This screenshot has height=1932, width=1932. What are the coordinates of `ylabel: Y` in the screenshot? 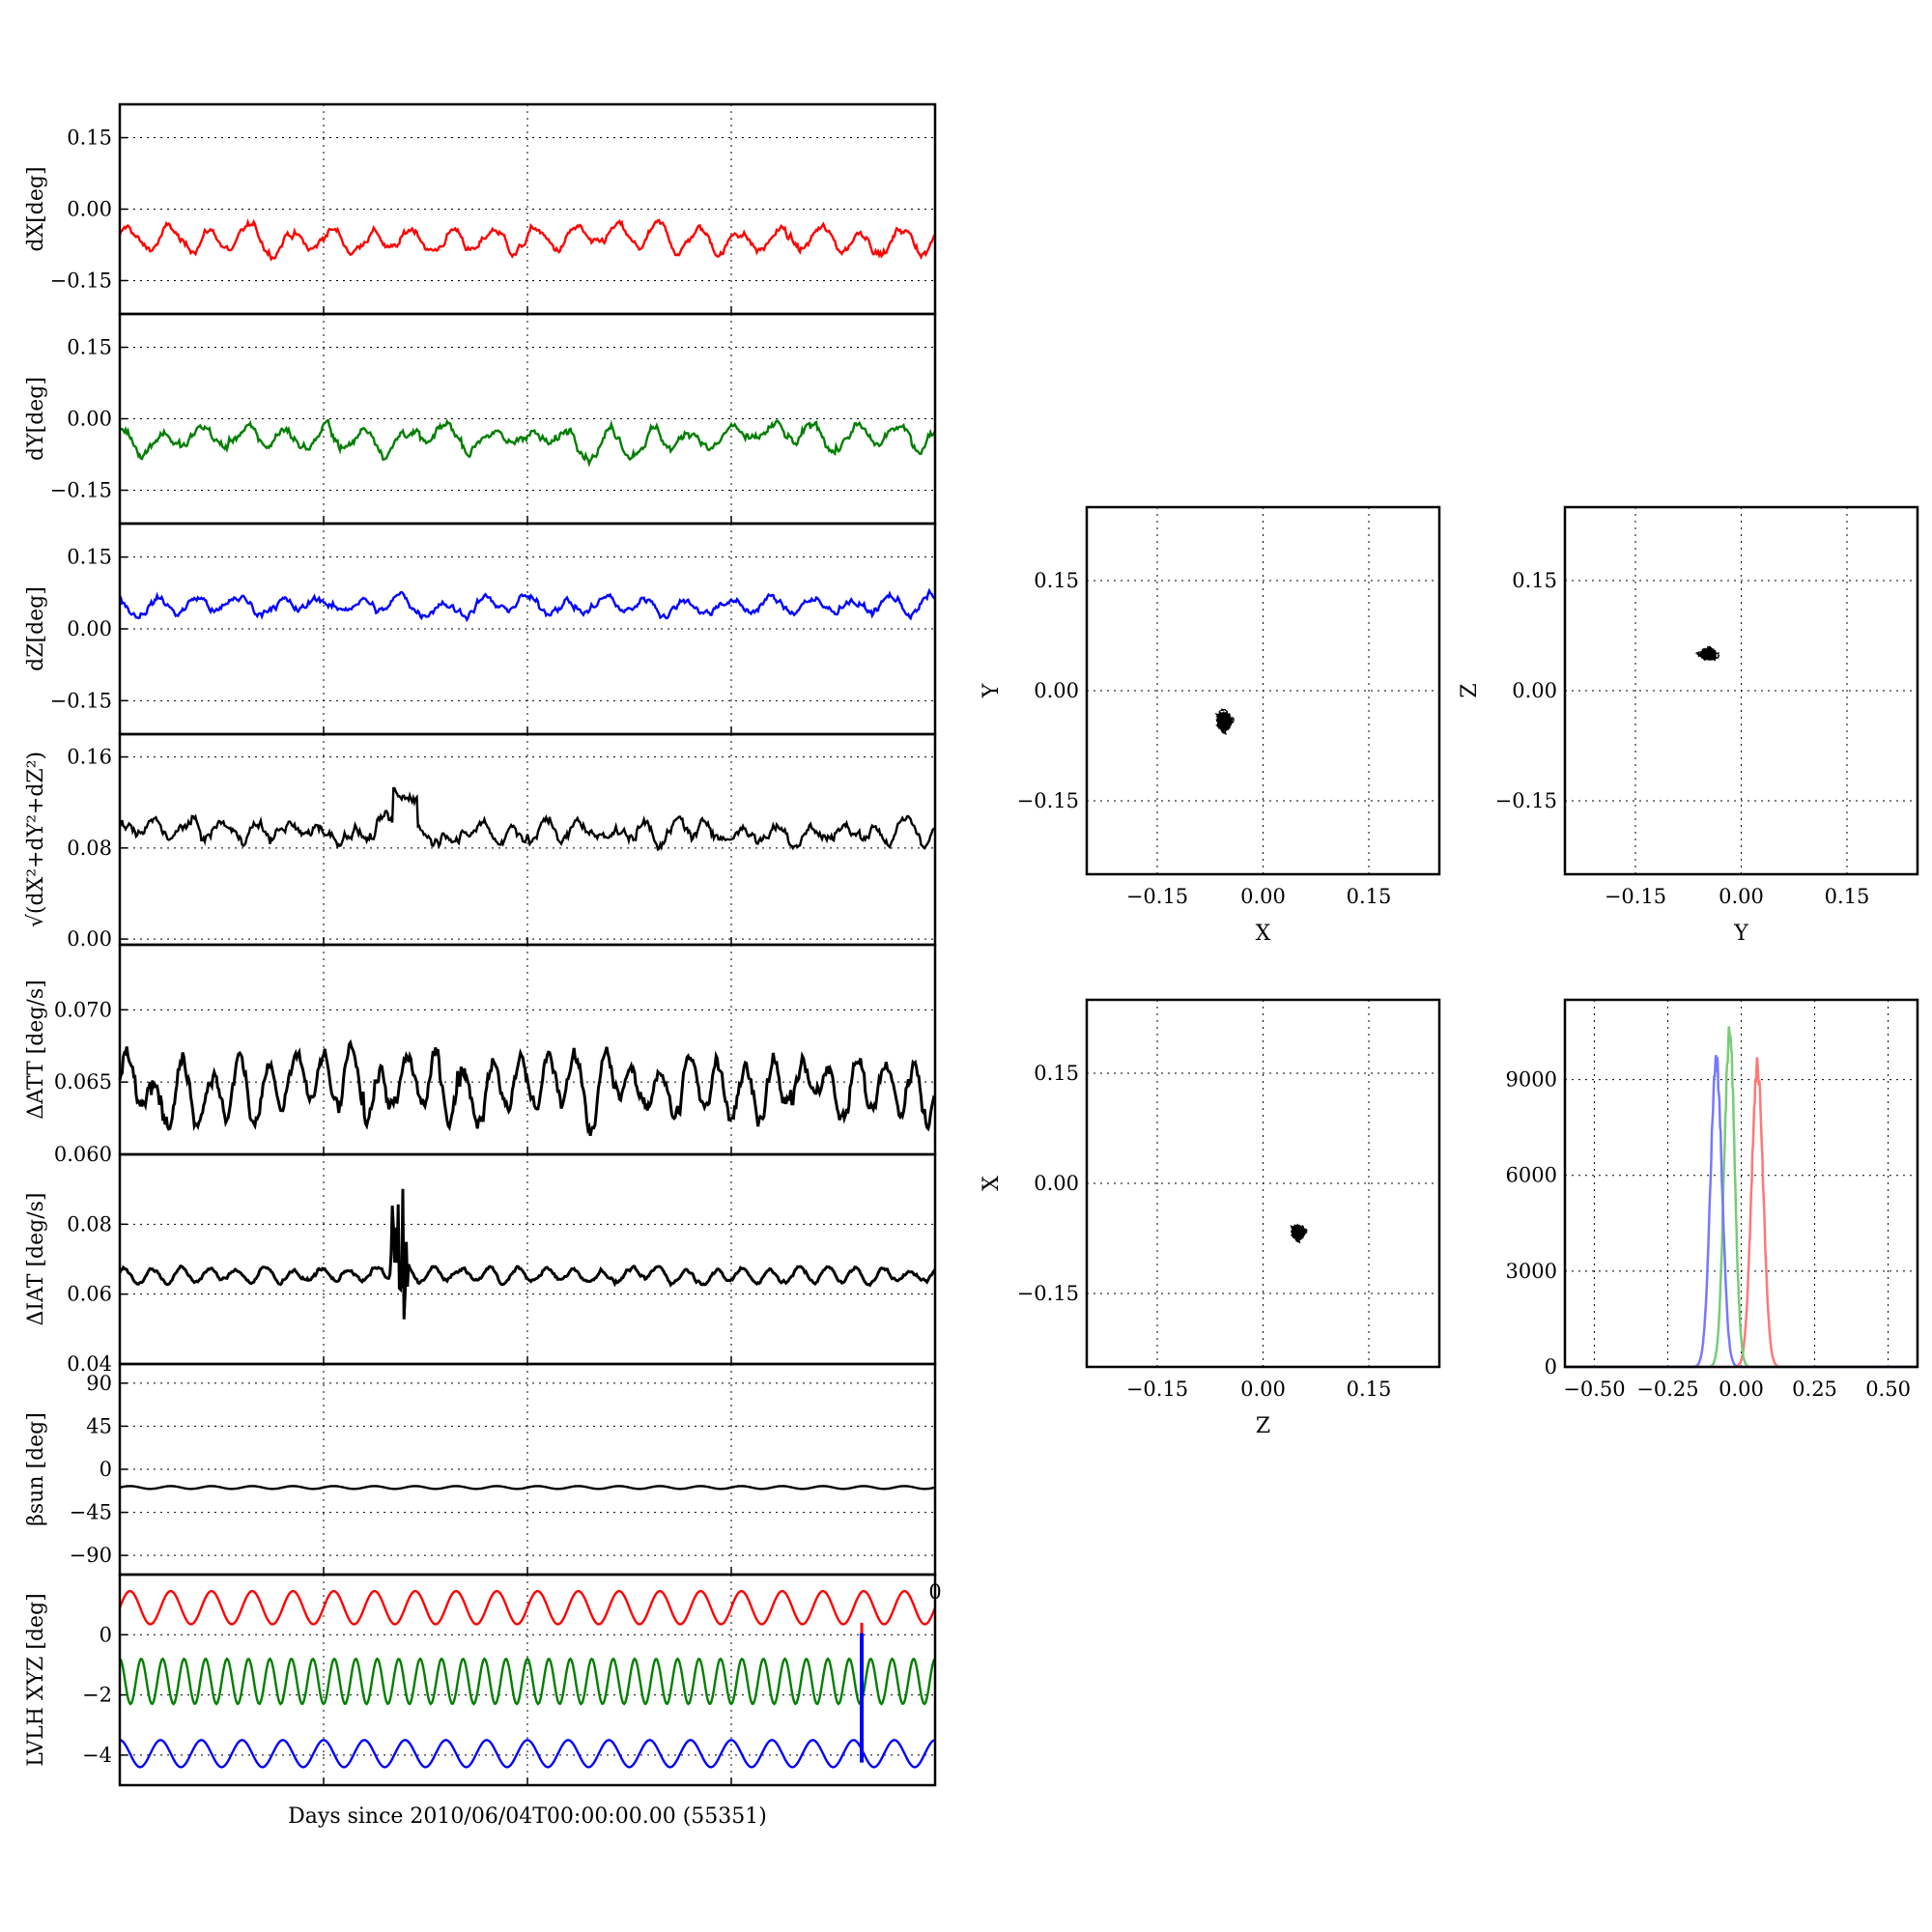 It's located at (992, 690).